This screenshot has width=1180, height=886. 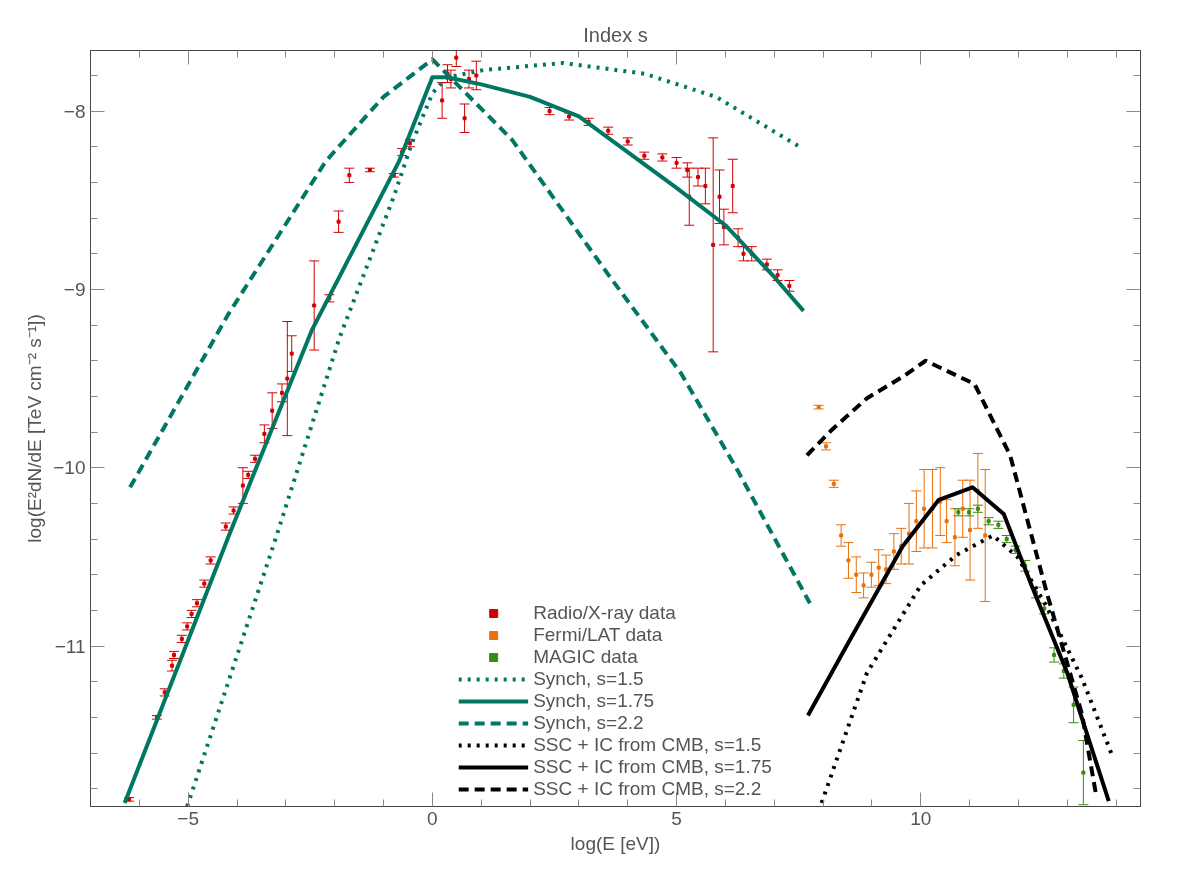 I want to click on x-tick-label: 5, so click(x=676, y=818).